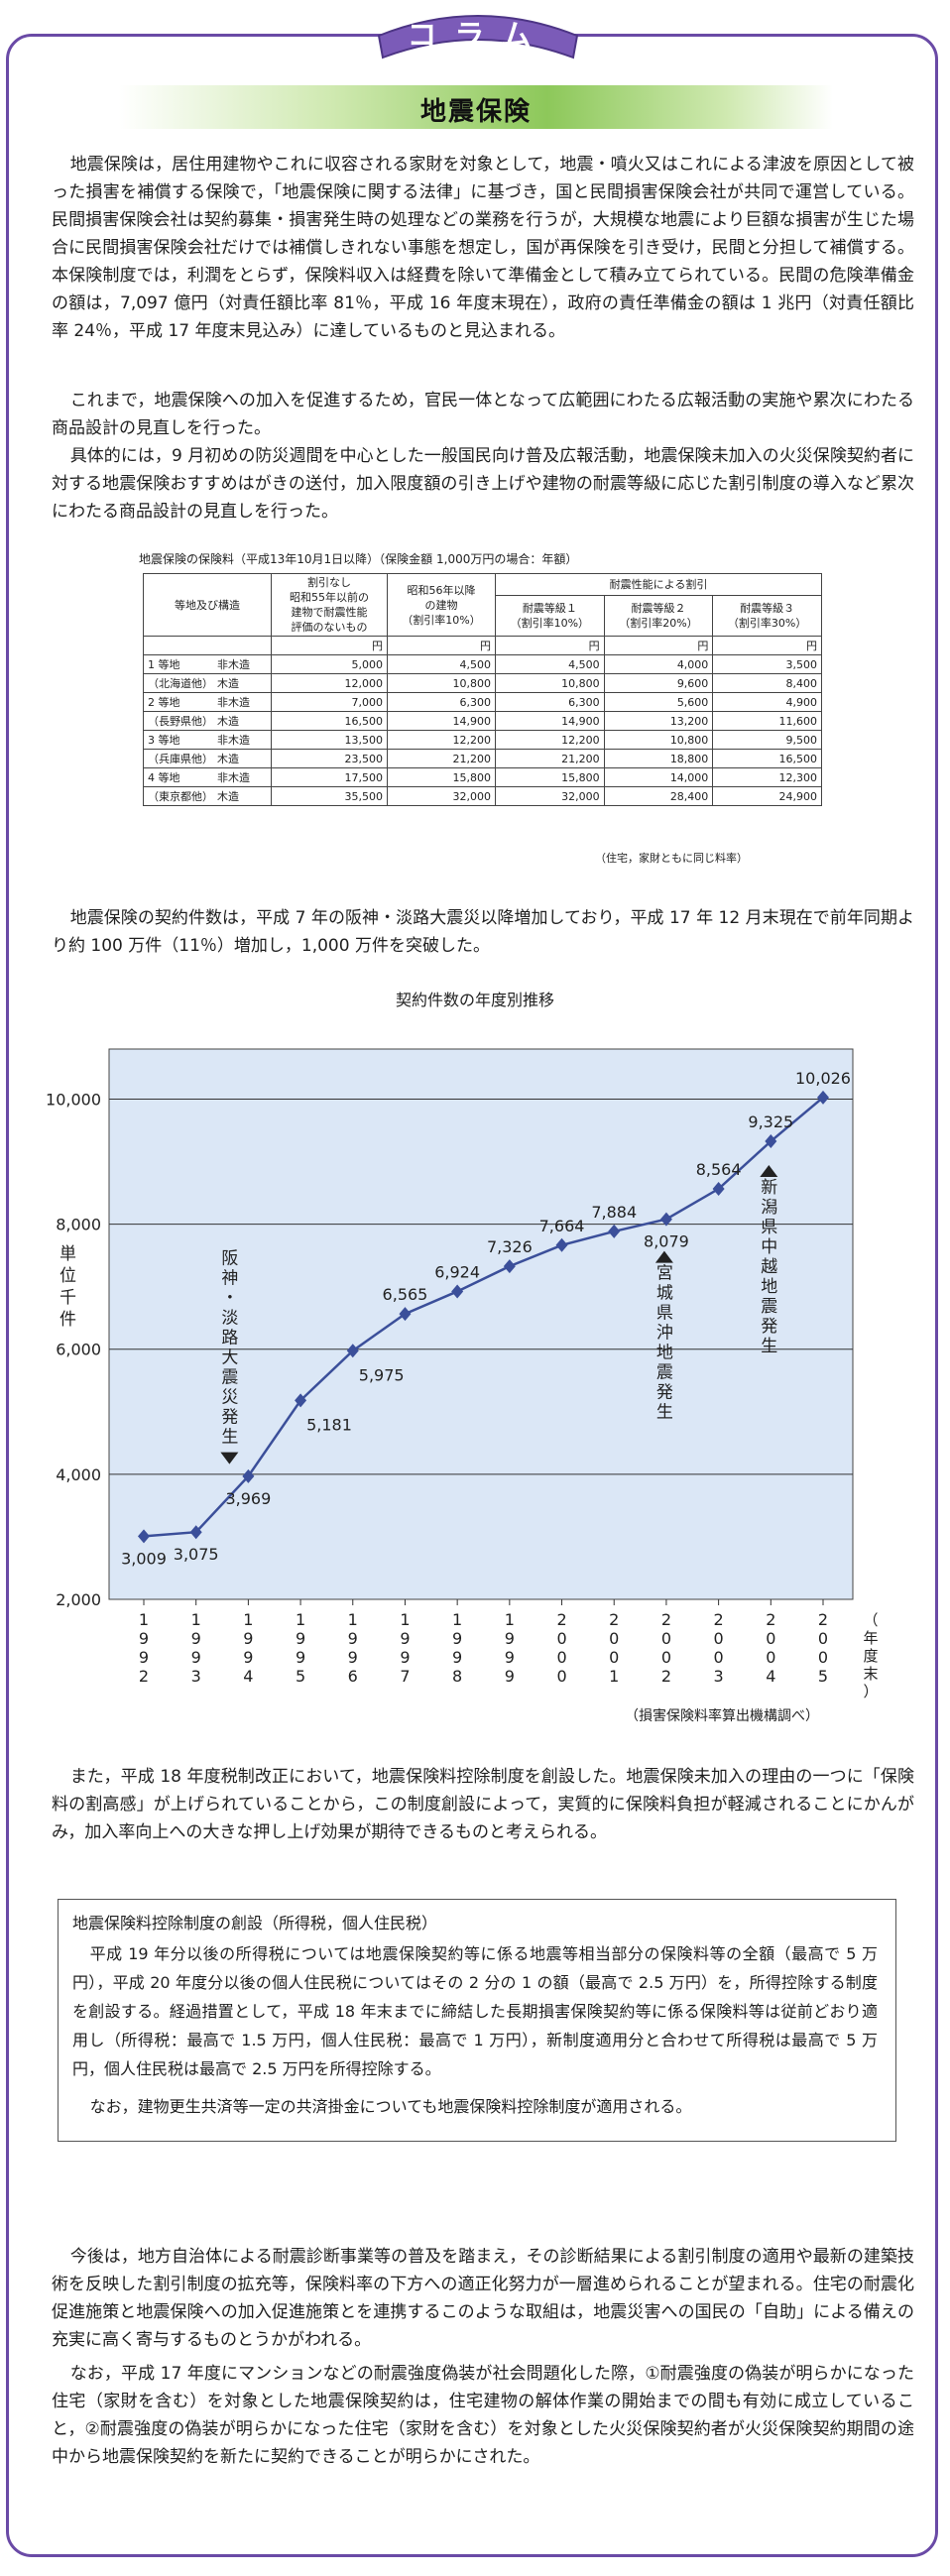 Image resolution: width=950 pixels, height=2576 pixels. What do you see at coordinates (658, 758) in the screenshot?
I see `table-cell: 18,800` at bounding box center [658, 758].